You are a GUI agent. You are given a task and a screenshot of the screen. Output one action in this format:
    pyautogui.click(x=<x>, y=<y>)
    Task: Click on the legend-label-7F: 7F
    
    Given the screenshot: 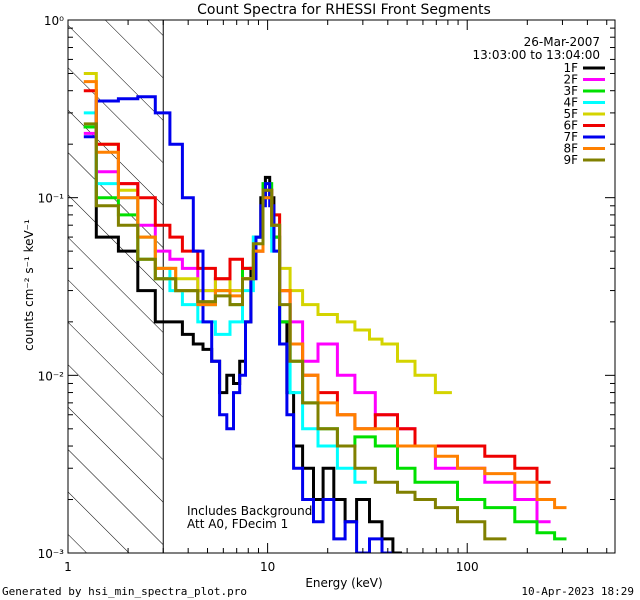 What is the action you would take?
    pyautogui.click(x=570, y=137)
    